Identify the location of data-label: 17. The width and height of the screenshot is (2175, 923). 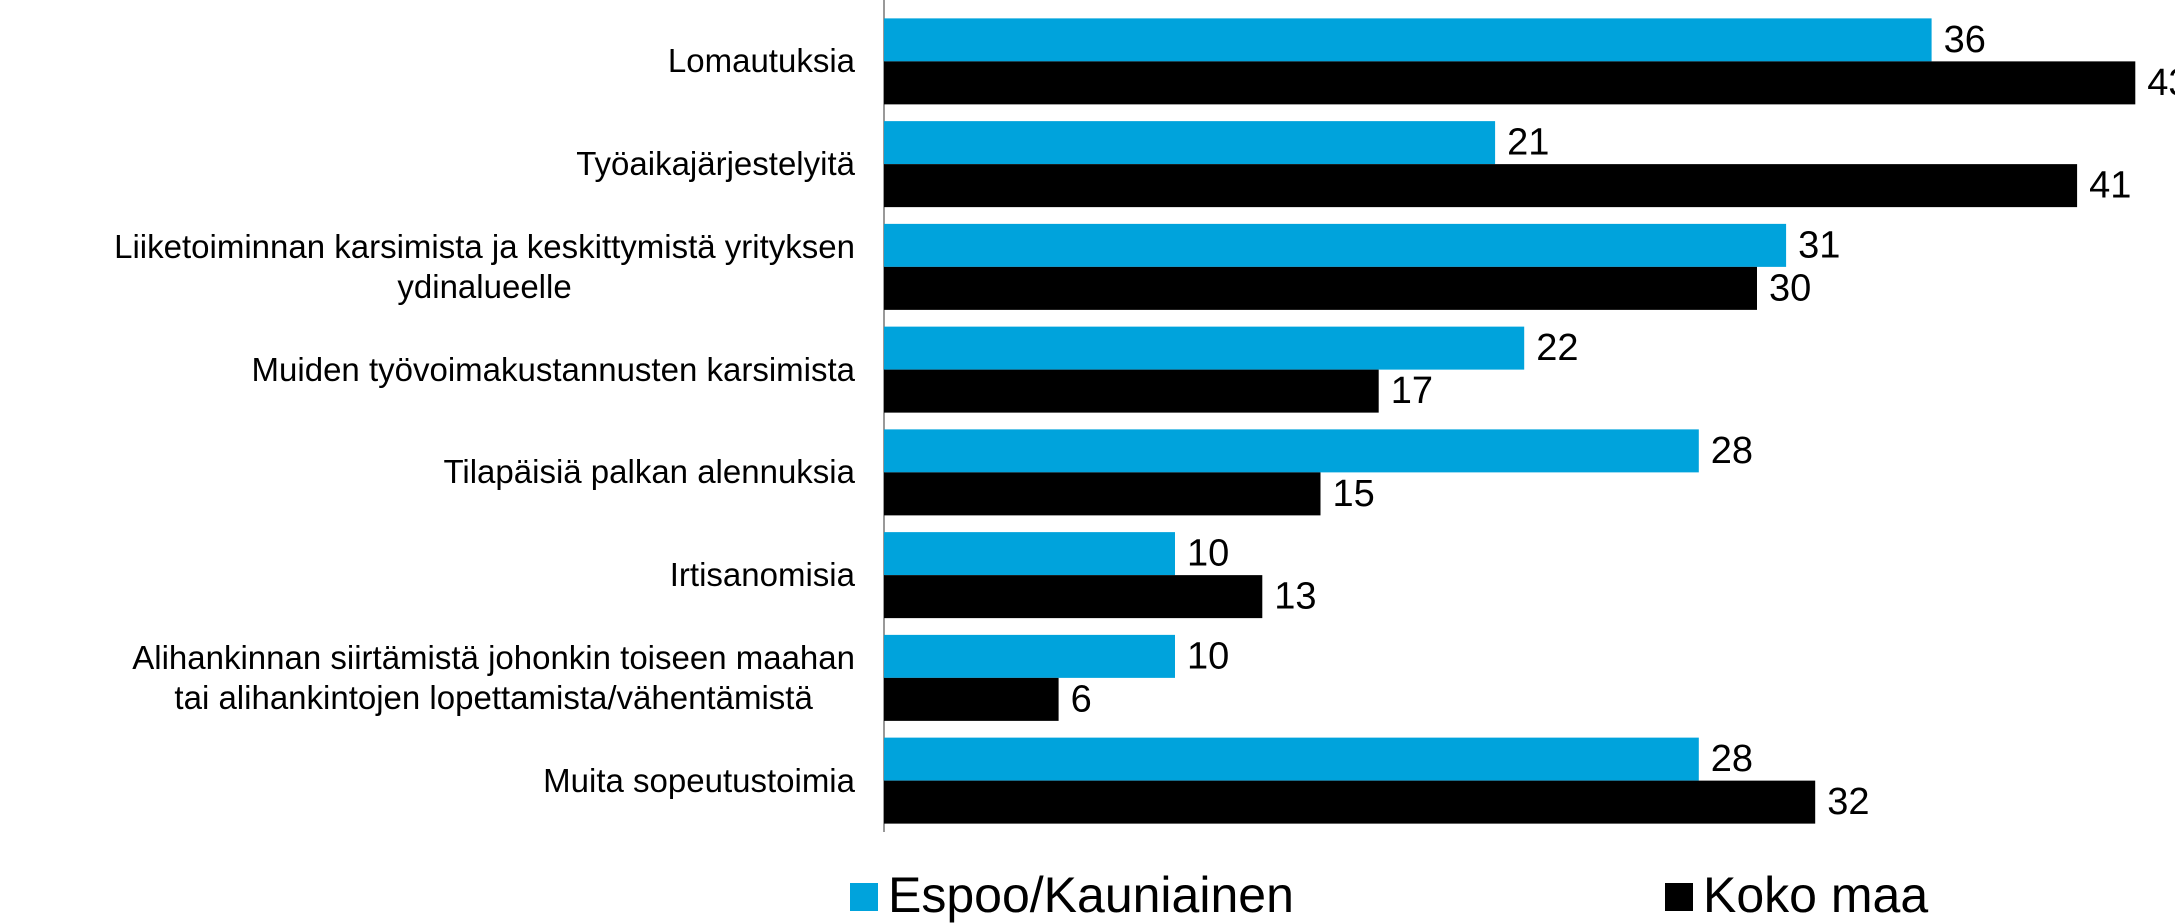
(1412, 391).